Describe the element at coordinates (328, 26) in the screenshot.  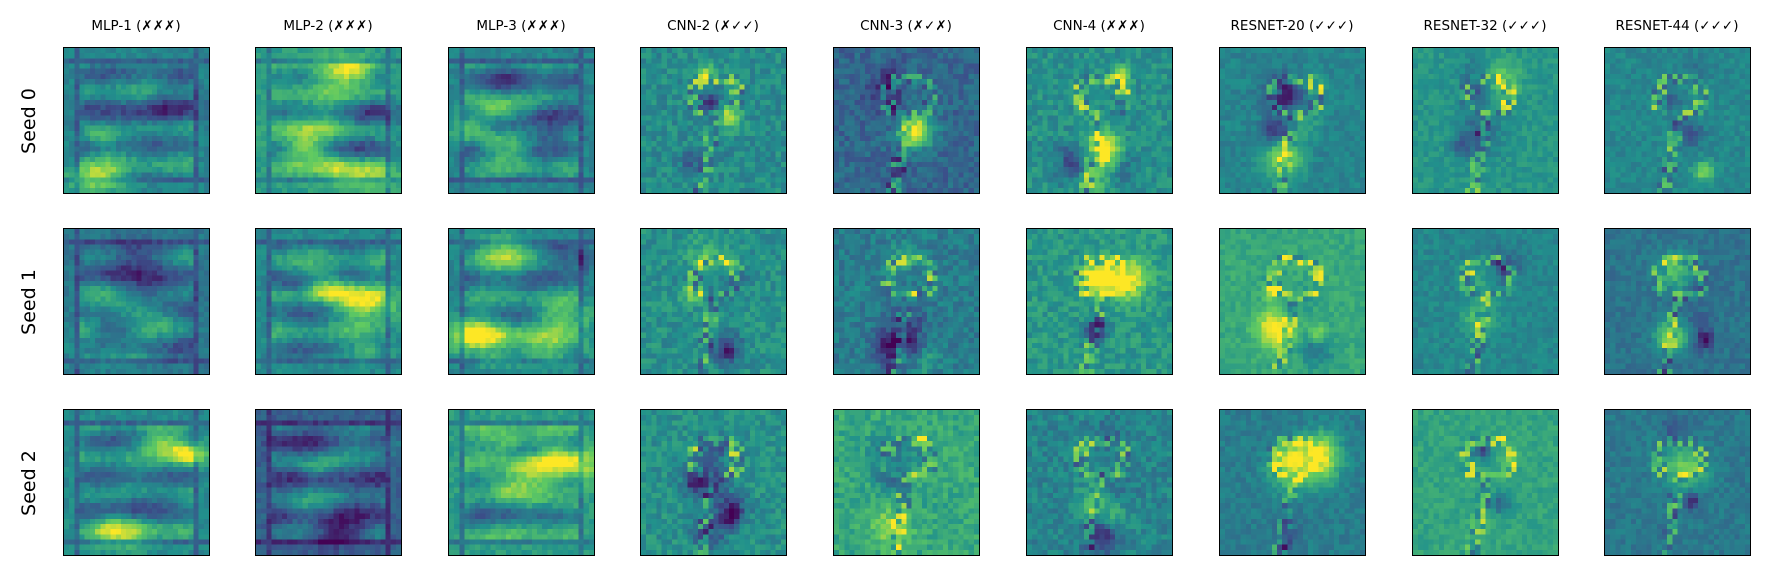
I see `column-title: MLP-2 (✗✗✗)` at that location.